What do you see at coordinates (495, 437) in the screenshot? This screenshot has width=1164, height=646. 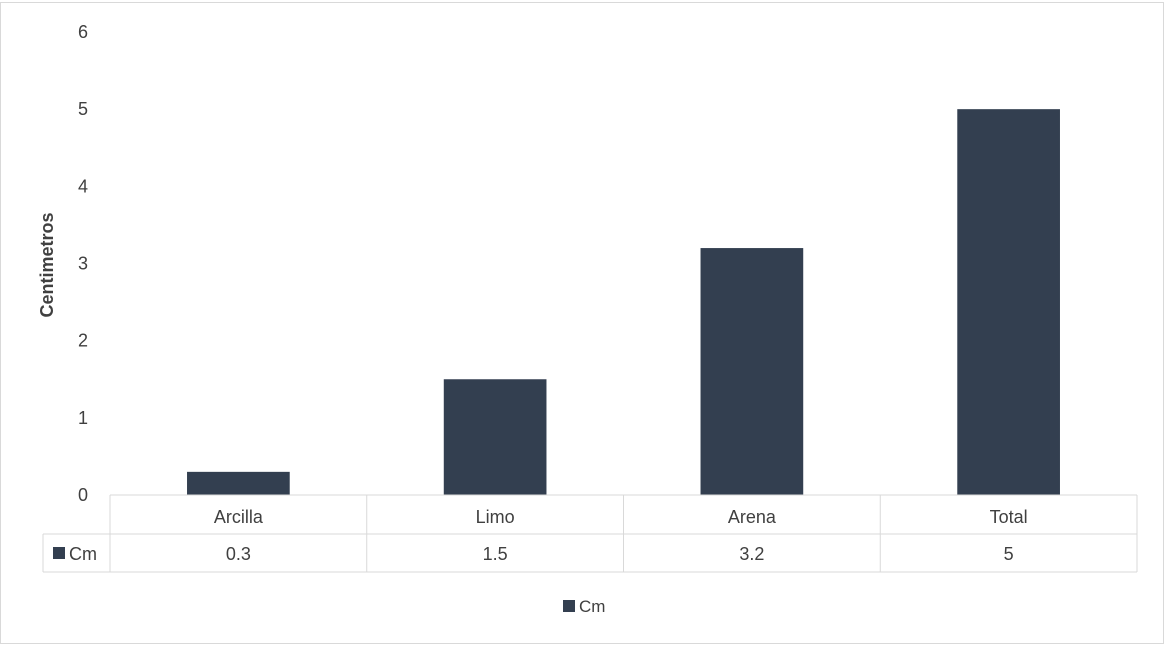 I see `bar-limo` at bounding box center [495, 437].